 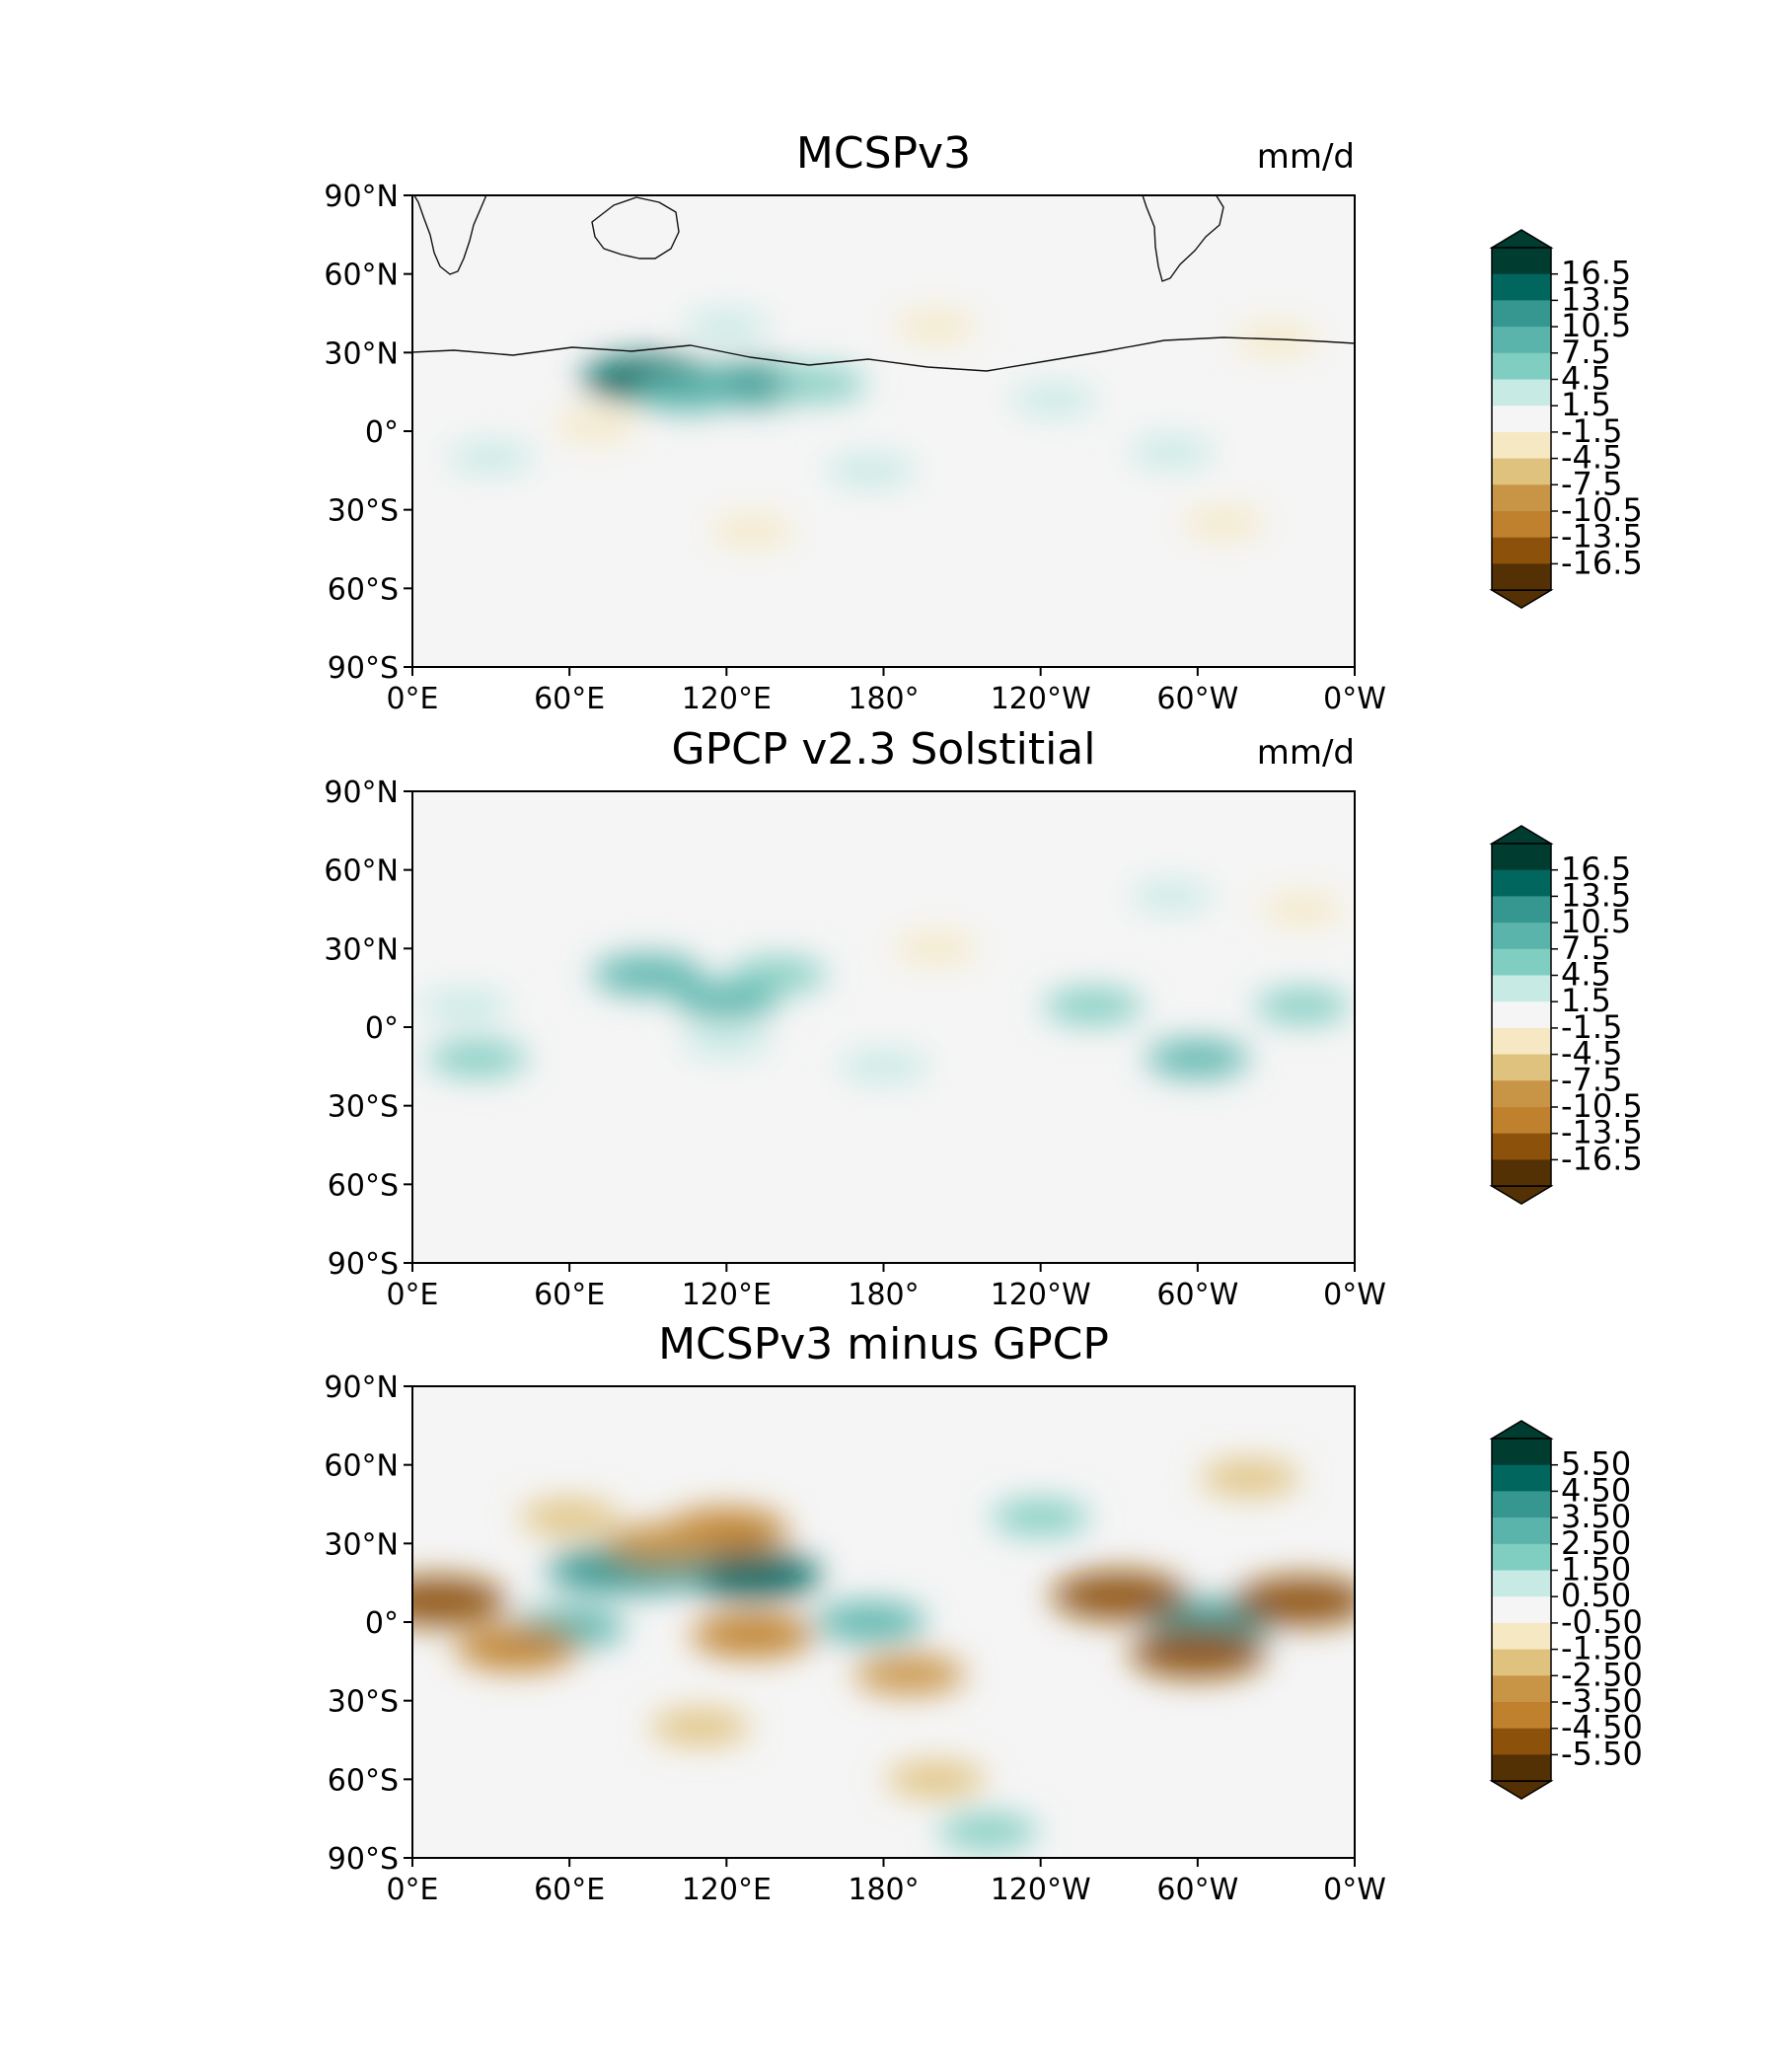 What do you see at coordinates (1592, 1027) in the screenshot?
I see `colorbar-label: -1.5` at bounding box center [1592, 1027].